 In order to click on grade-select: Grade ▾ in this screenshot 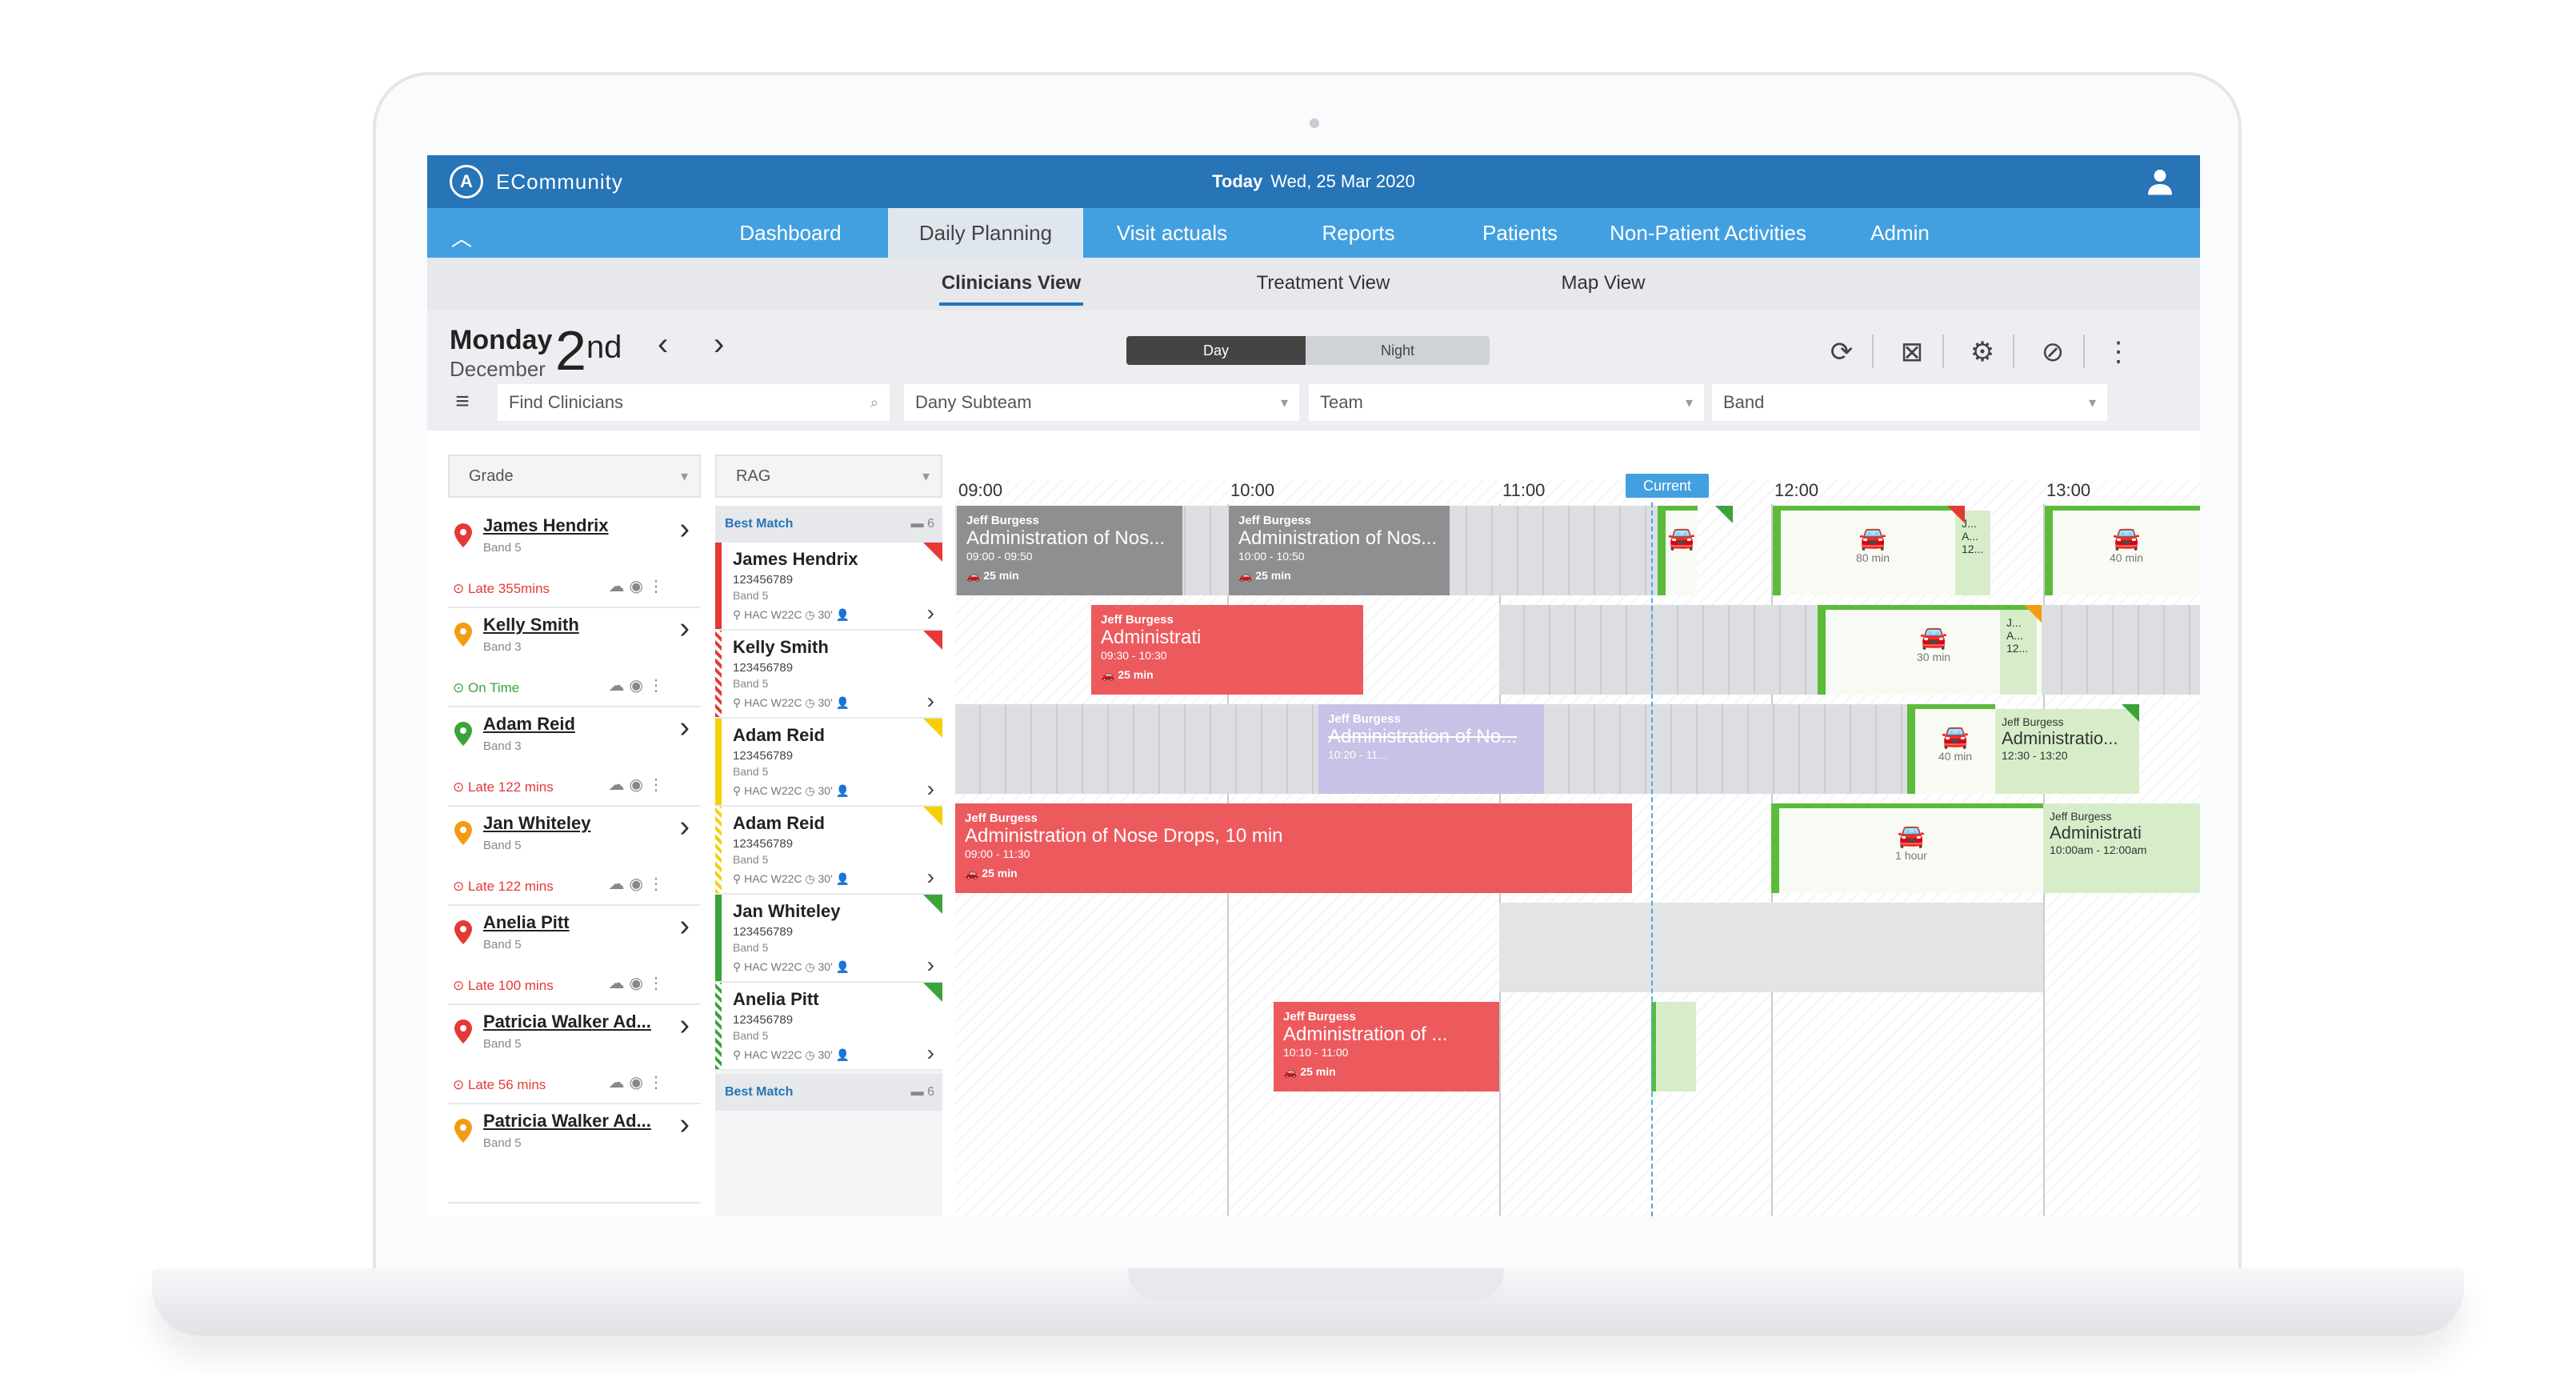, I will do `click(574, 476)`.